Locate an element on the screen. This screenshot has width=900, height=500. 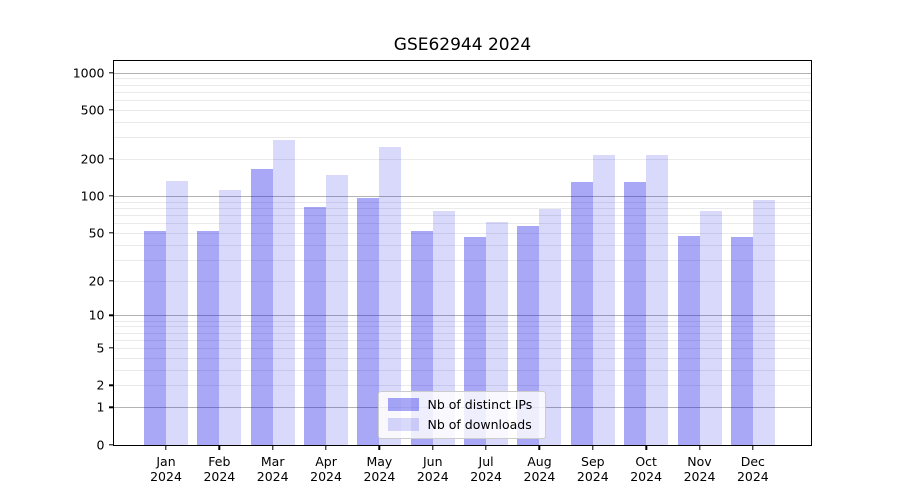
legend-swatch-downloads is located at coordinates (403, 424).